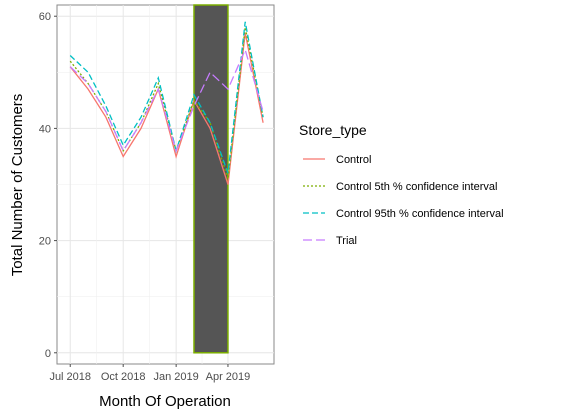  I want to click on y-axis-title: Total Number of Customers, so click(17, 185).